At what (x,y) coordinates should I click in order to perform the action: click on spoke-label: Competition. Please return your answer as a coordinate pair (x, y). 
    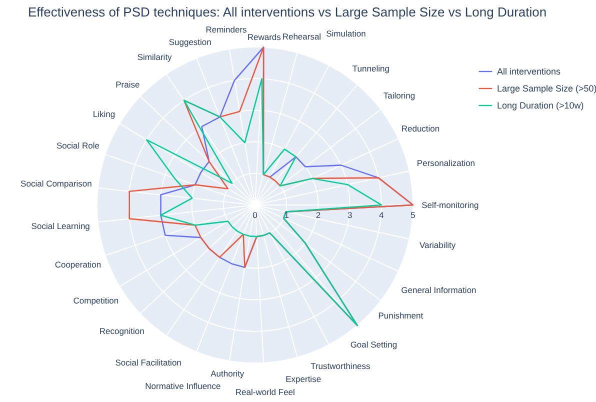
    Looking at the image, I should click on (96, 301).